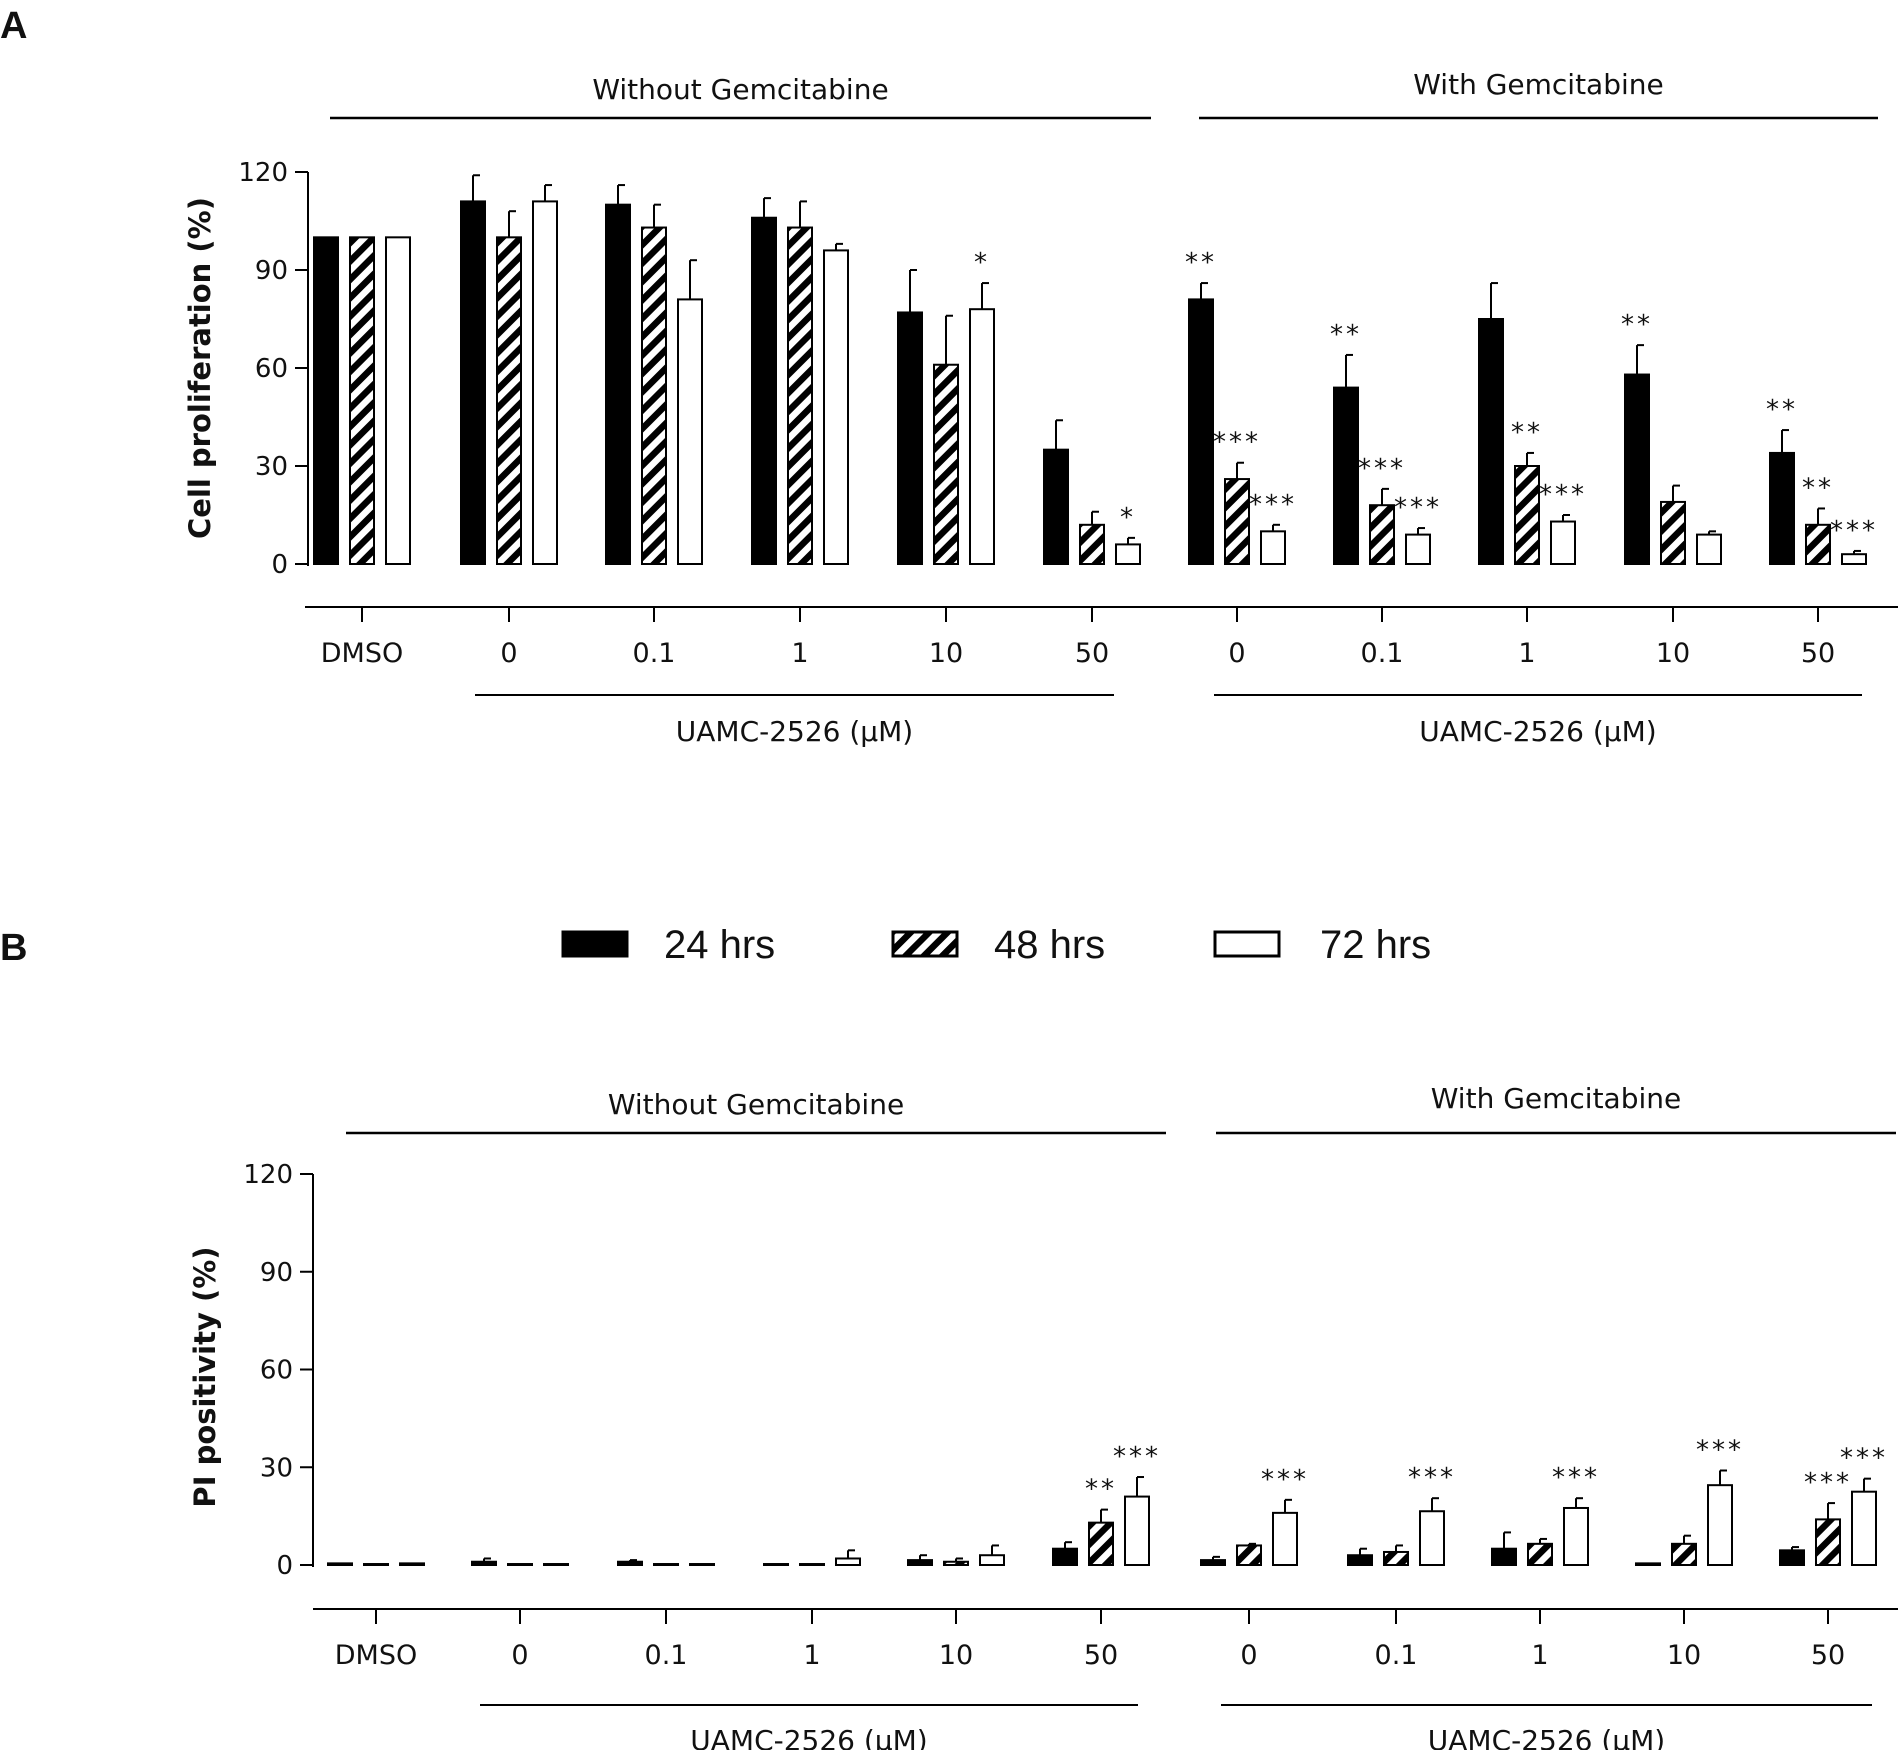  I want to click on legend: 24 hrs 48 hrs 72 hrs, so click(996, 945).